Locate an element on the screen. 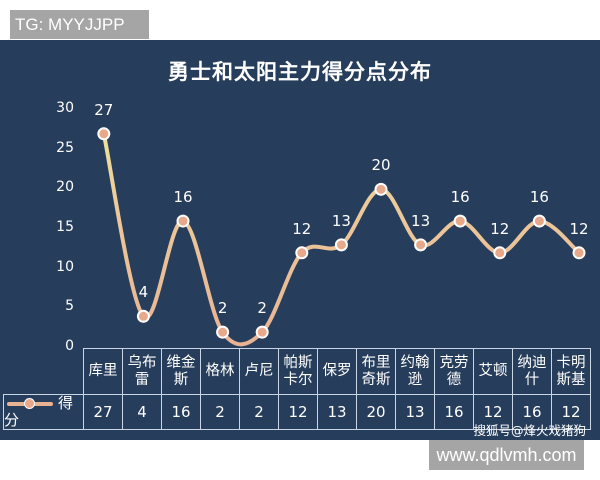  legend-line-marker-icon is located at coordinates (30, 403).